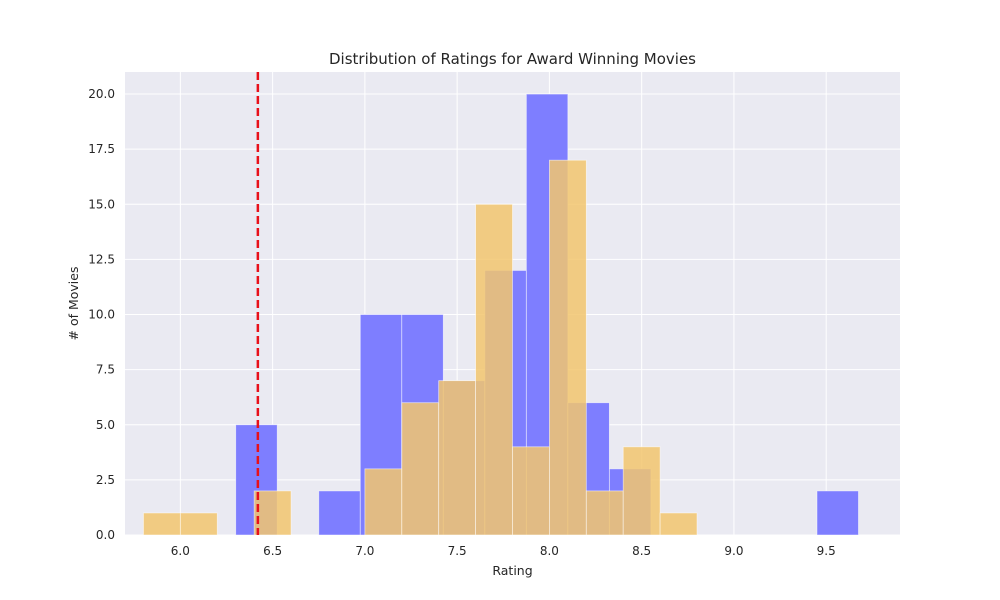 This screenshot has height=600, width=1000. Describe the element at coordinates (101, 259) in the screenshot. I see `y-tick-label: 12.5` at that location.